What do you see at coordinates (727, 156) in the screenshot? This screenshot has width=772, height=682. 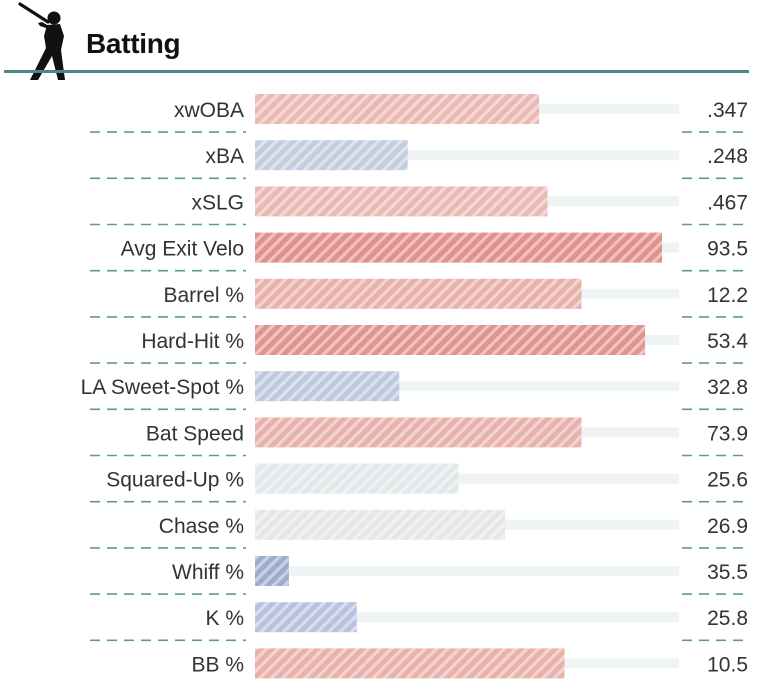 I see `metric-value: .248` at bounding box center [727, 156].